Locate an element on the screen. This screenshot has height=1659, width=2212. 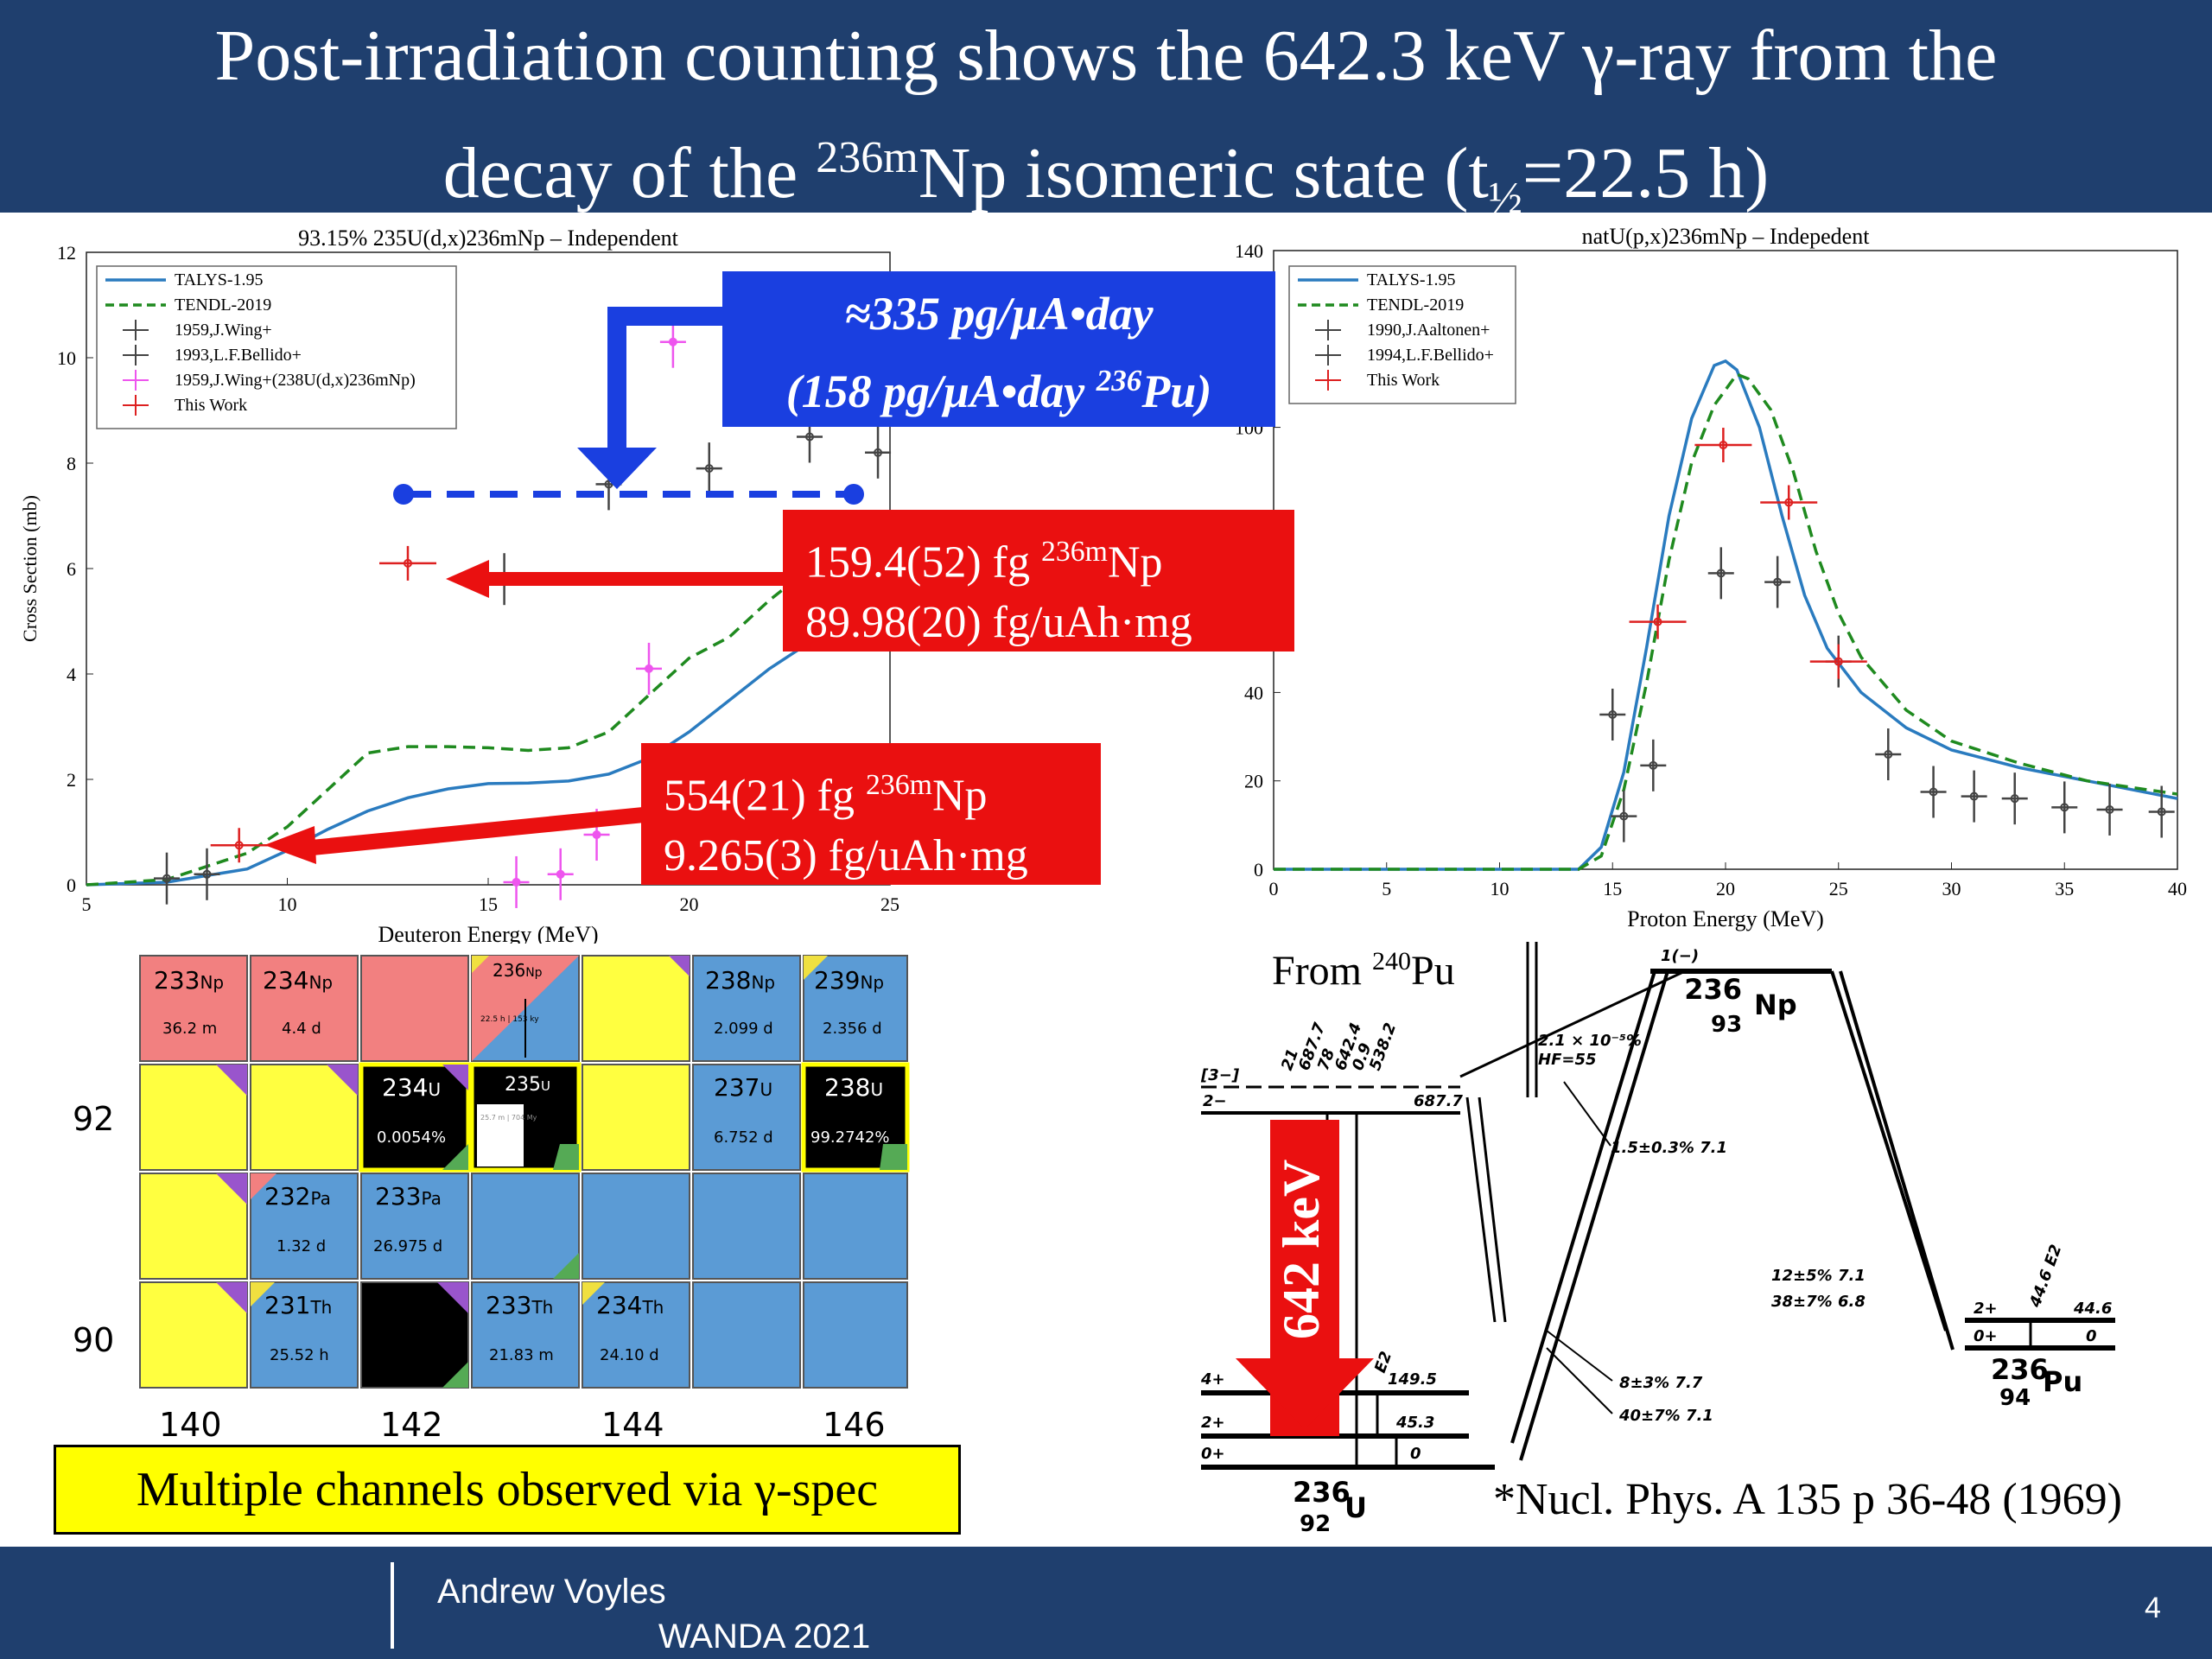
red-yield-callout-1: 159.4(52) fg 236mNp 89.98(20) fg/uAh·mg is located at coordinates (1038, 581).